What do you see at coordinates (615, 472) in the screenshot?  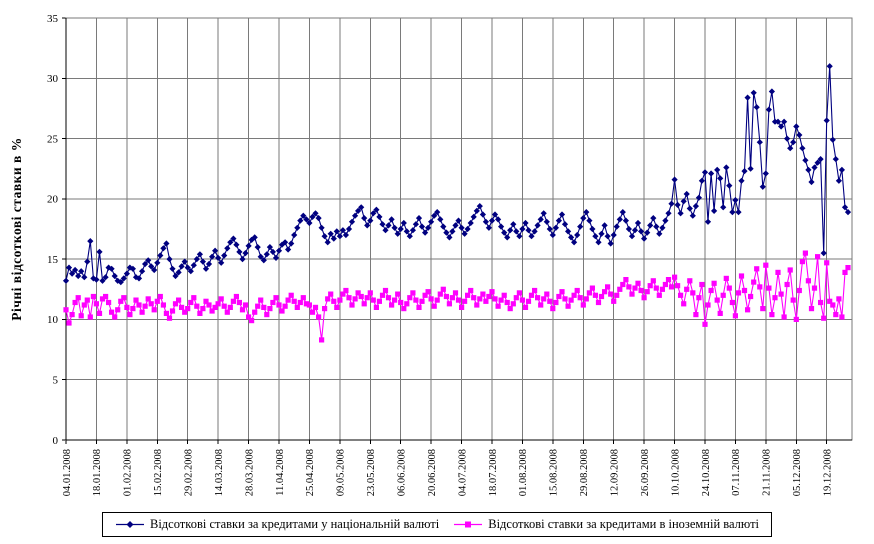 I see `svg-text: 12.09.2008` at bounding box center [615, 472].